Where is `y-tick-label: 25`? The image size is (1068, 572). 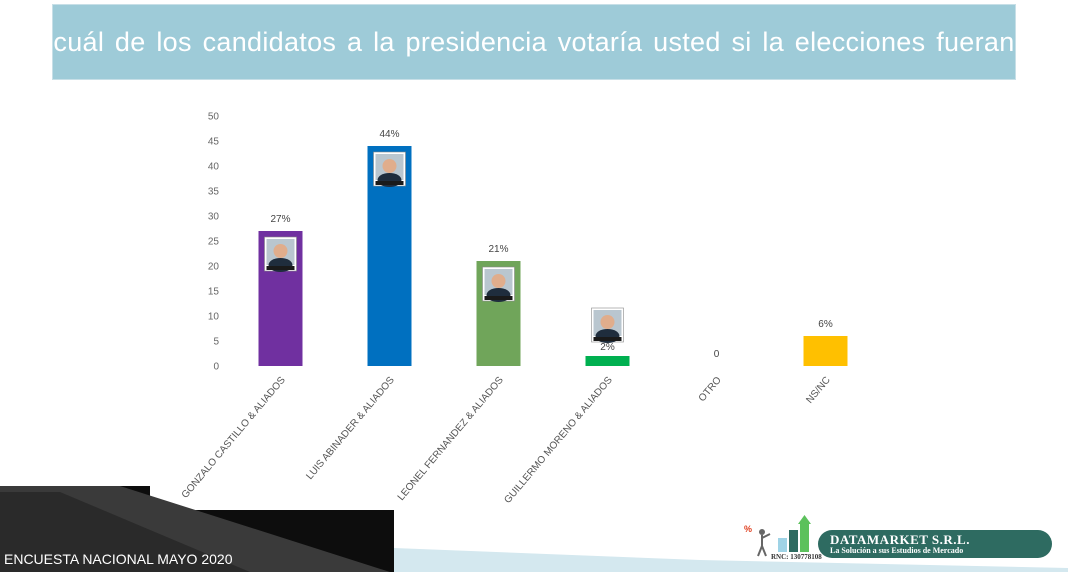
y-tick-label: 25 is located at coordinates (214, 242).